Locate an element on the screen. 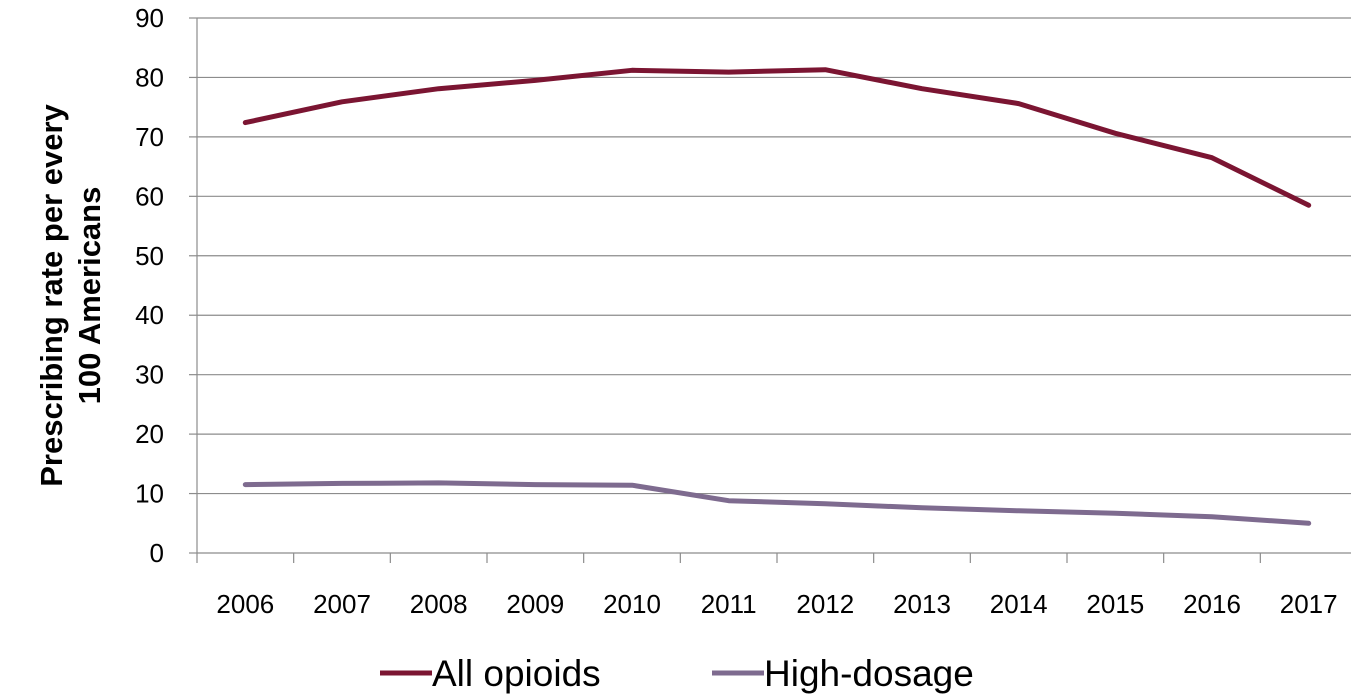 This screenshot has width=1351, height=698. y-tick-label: 60 is located at coordinates (149, 196).